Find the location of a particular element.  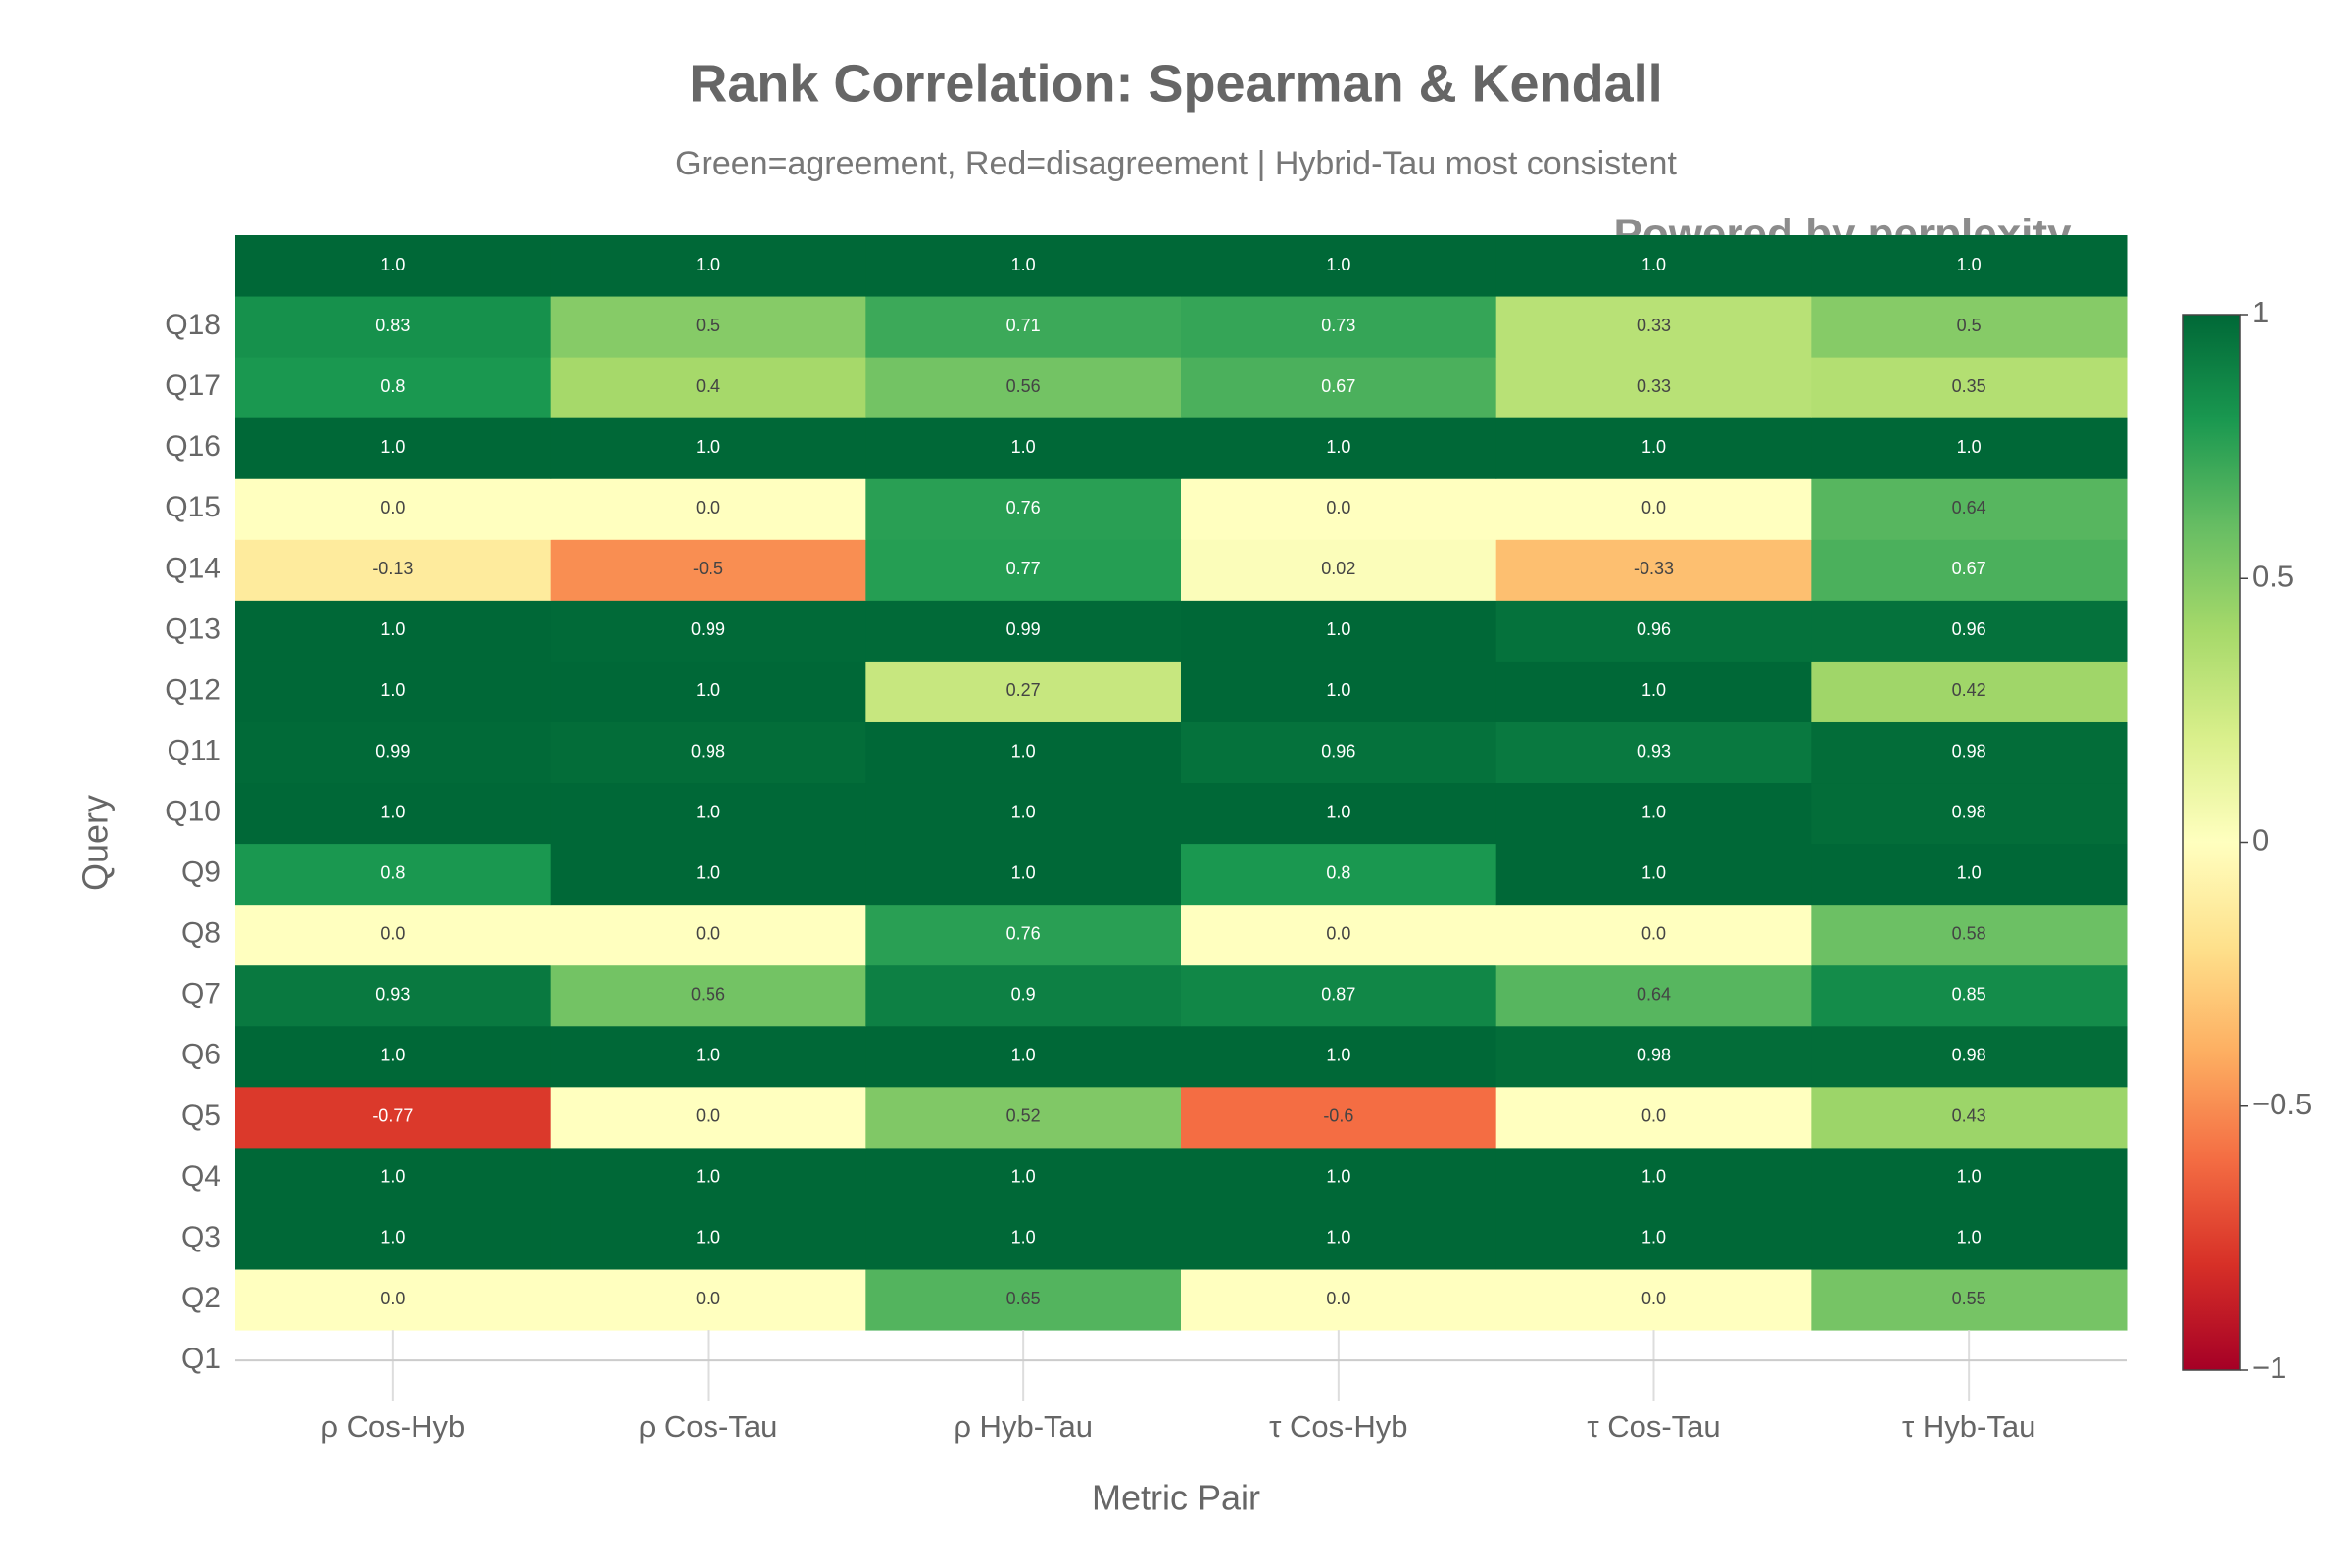

colorbar-tick-label: 0 is located at coordinates (2260, 840).